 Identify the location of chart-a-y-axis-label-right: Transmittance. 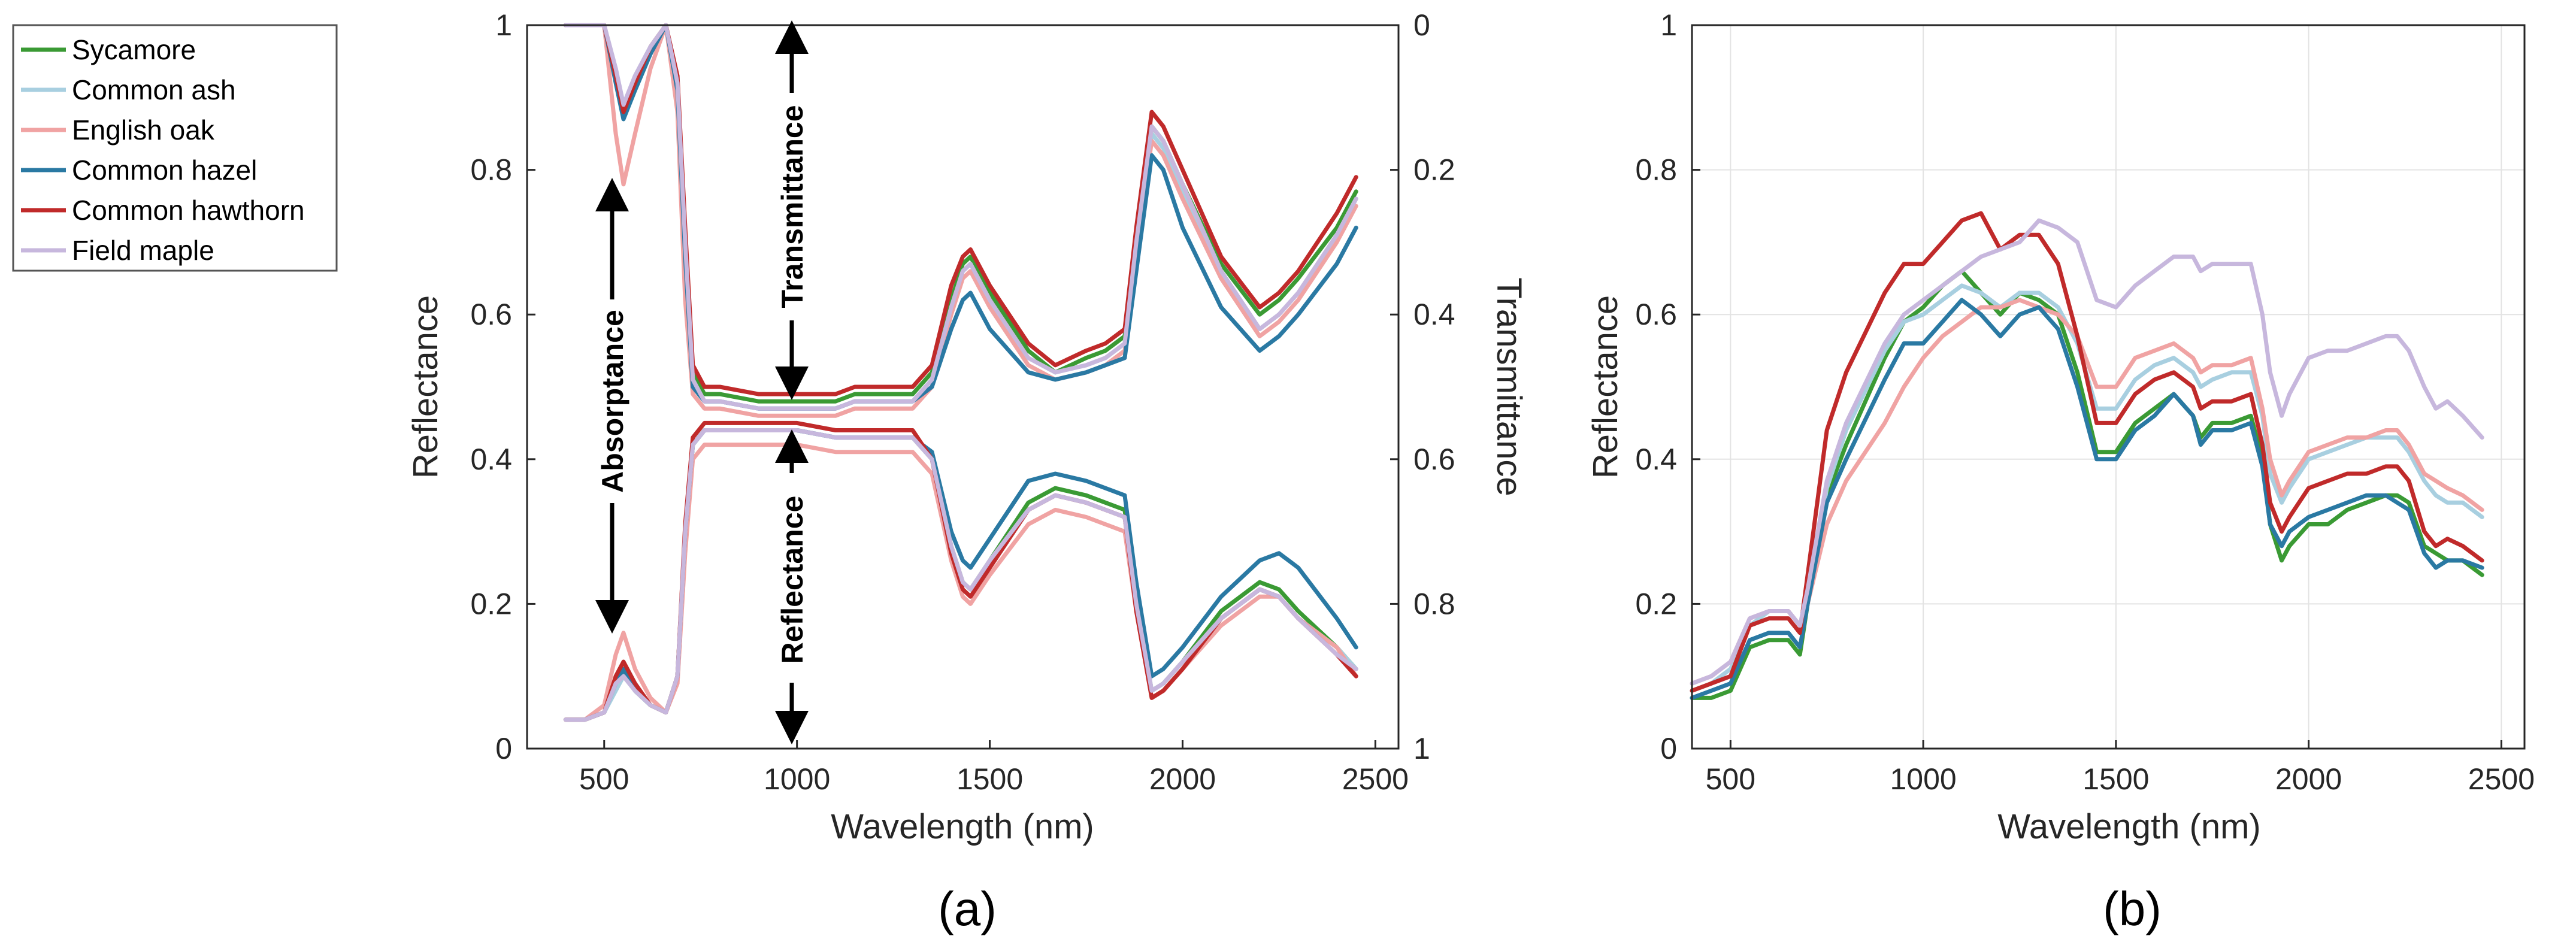
(1509, 386).